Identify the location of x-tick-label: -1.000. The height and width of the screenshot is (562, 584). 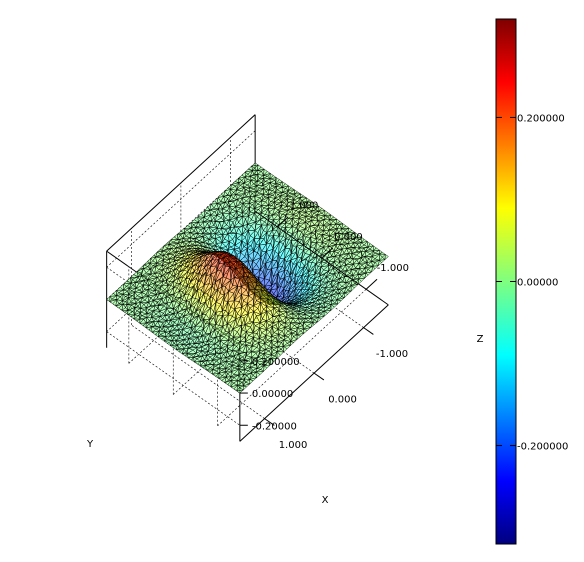
(392, 354).